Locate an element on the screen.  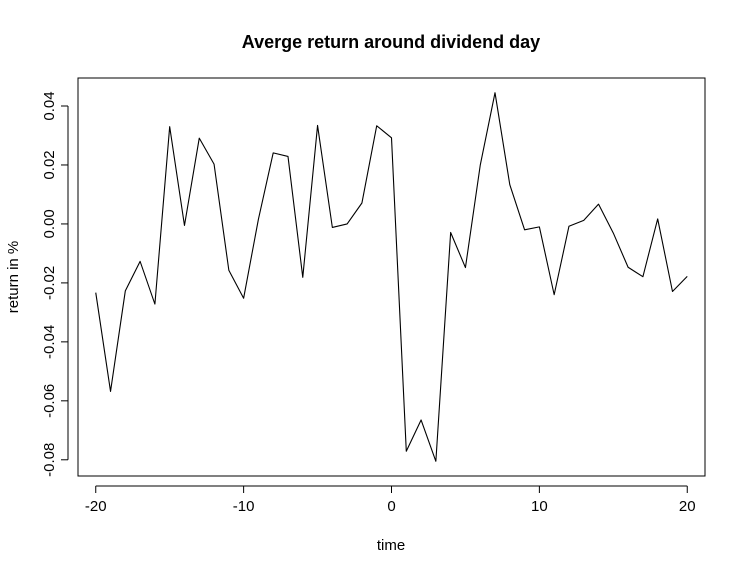
x-axis-label: time is located at coordinates (391, 545).